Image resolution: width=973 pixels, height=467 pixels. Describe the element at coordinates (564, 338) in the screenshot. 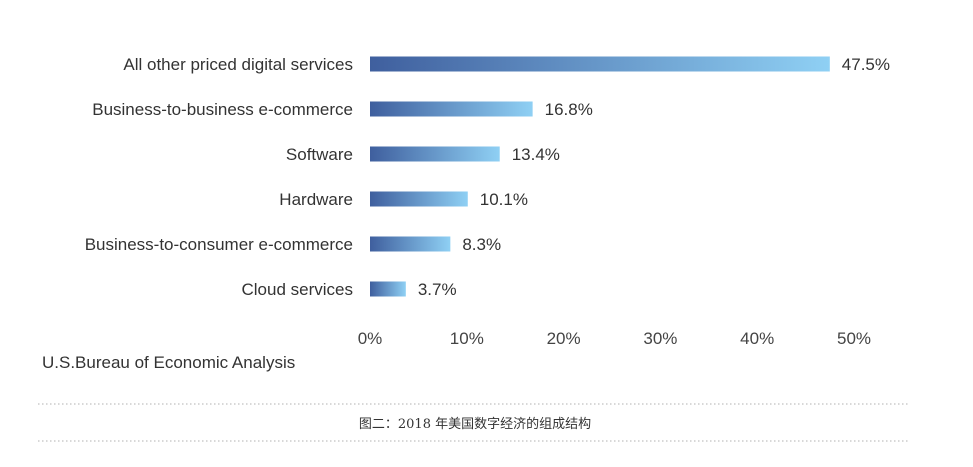

I see `x-tick-label: 20%` at that location.